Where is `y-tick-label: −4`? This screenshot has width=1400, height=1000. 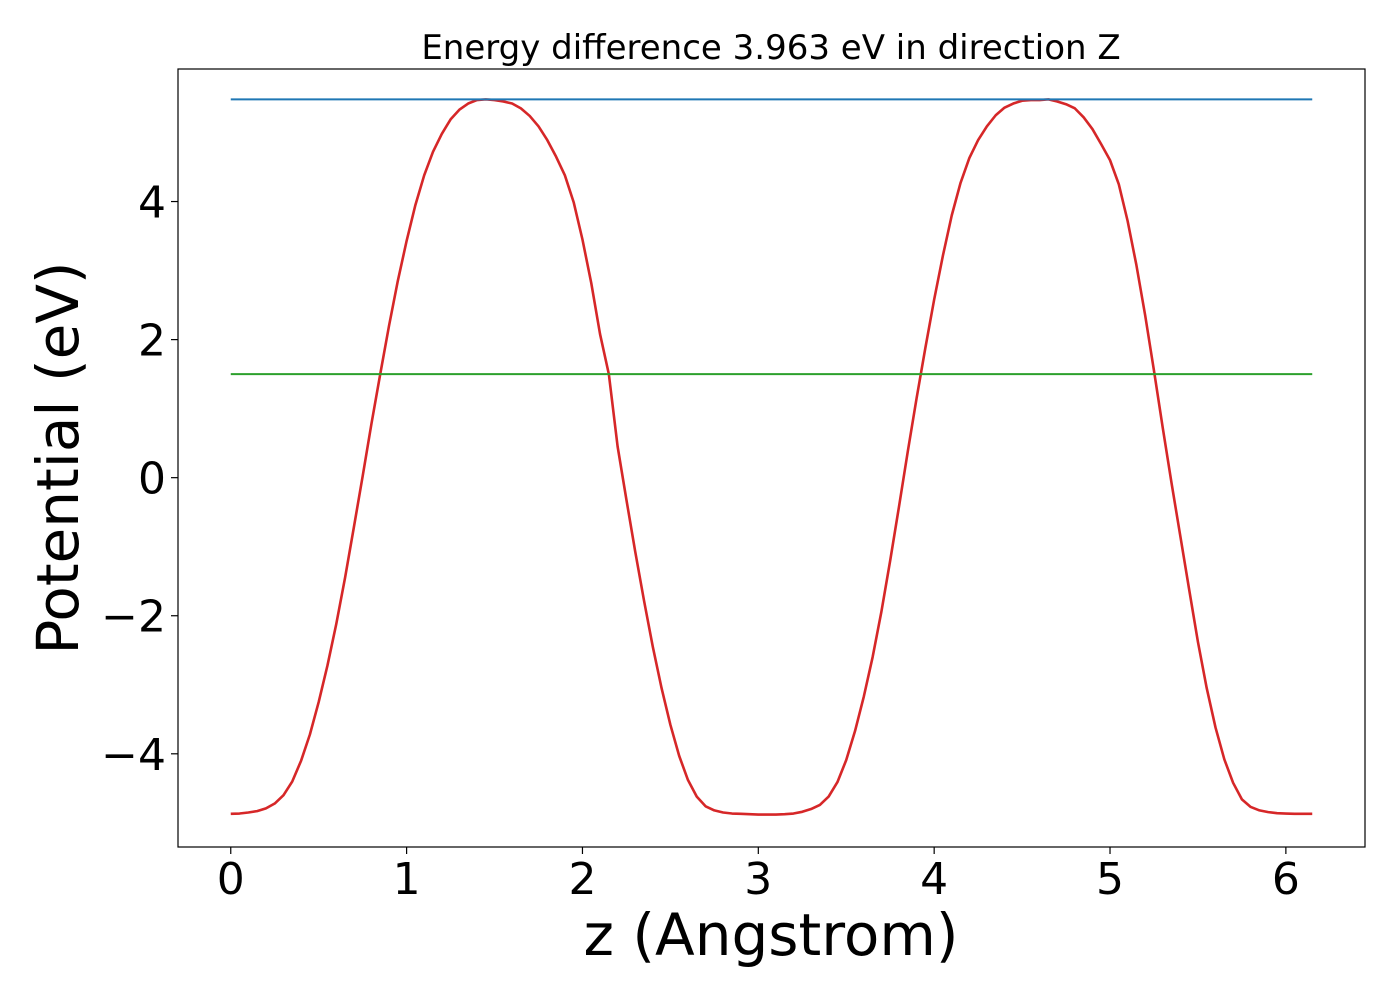 y-tick-label: −4 is located at coordinates (133, 755).